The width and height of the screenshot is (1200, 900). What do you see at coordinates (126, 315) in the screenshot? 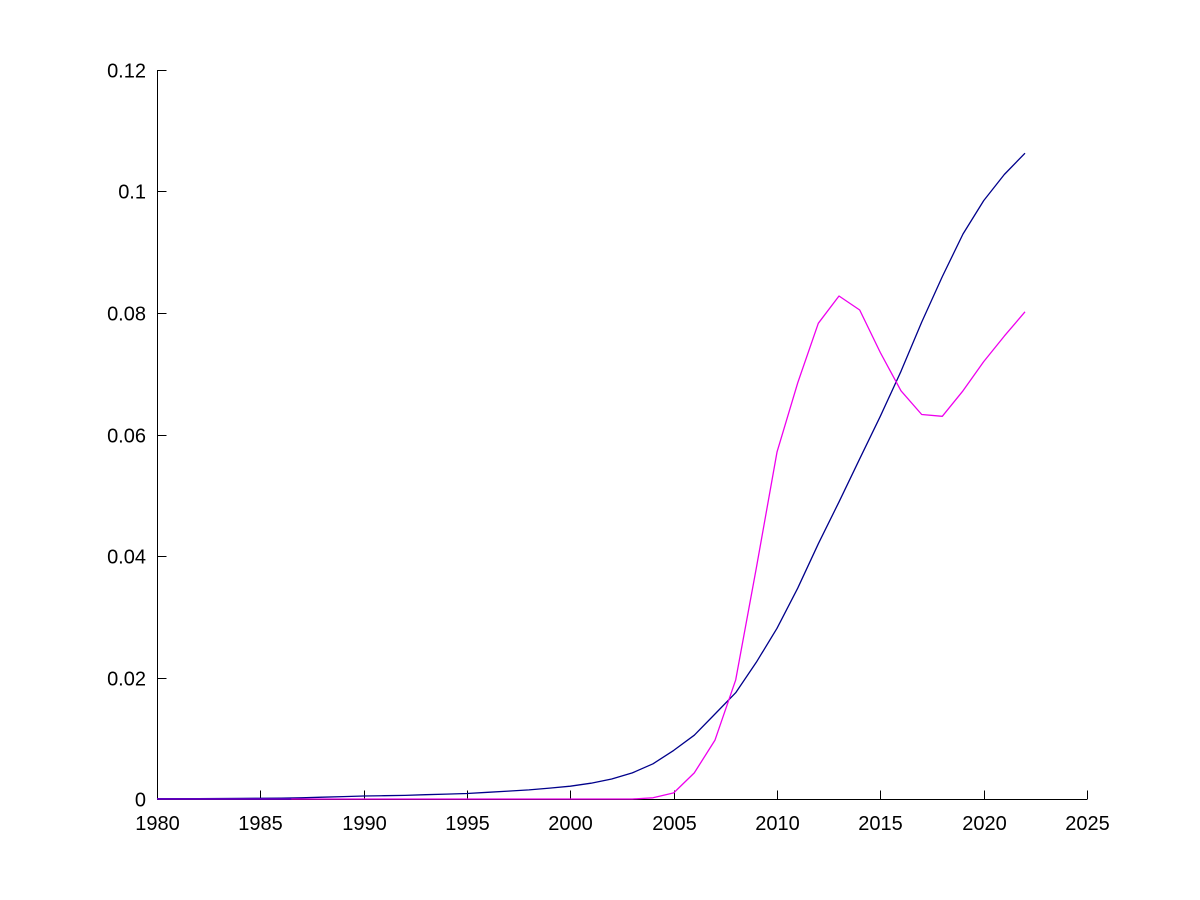
I see `y-tick-label: 0.08` at bounding box center [126, 315].